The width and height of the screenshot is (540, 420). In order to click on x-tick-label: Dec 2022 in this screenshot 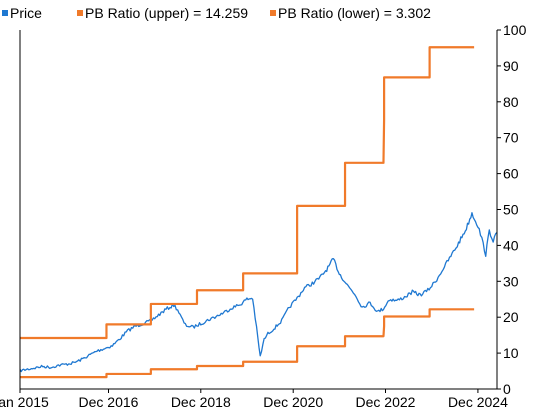, I will do `click(386, 402)`.